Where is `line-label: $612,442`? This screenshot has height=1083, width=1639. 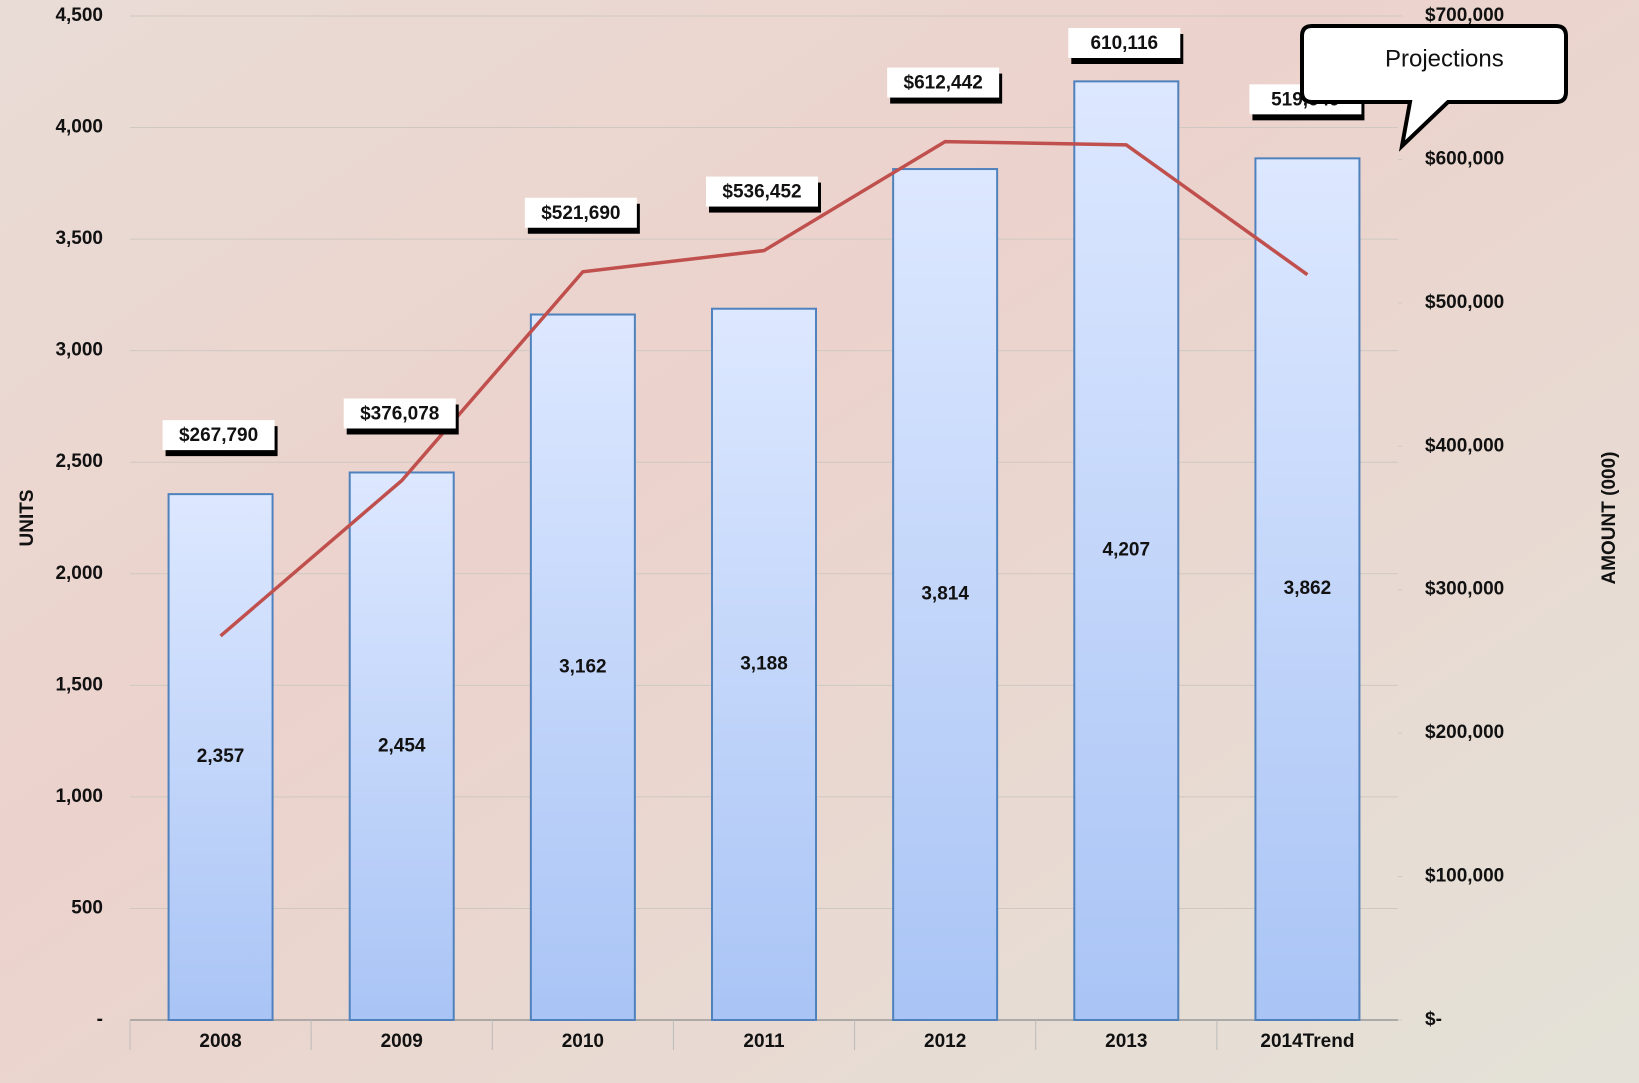
line-label: $612,442 is located at coordinates (945, 85).